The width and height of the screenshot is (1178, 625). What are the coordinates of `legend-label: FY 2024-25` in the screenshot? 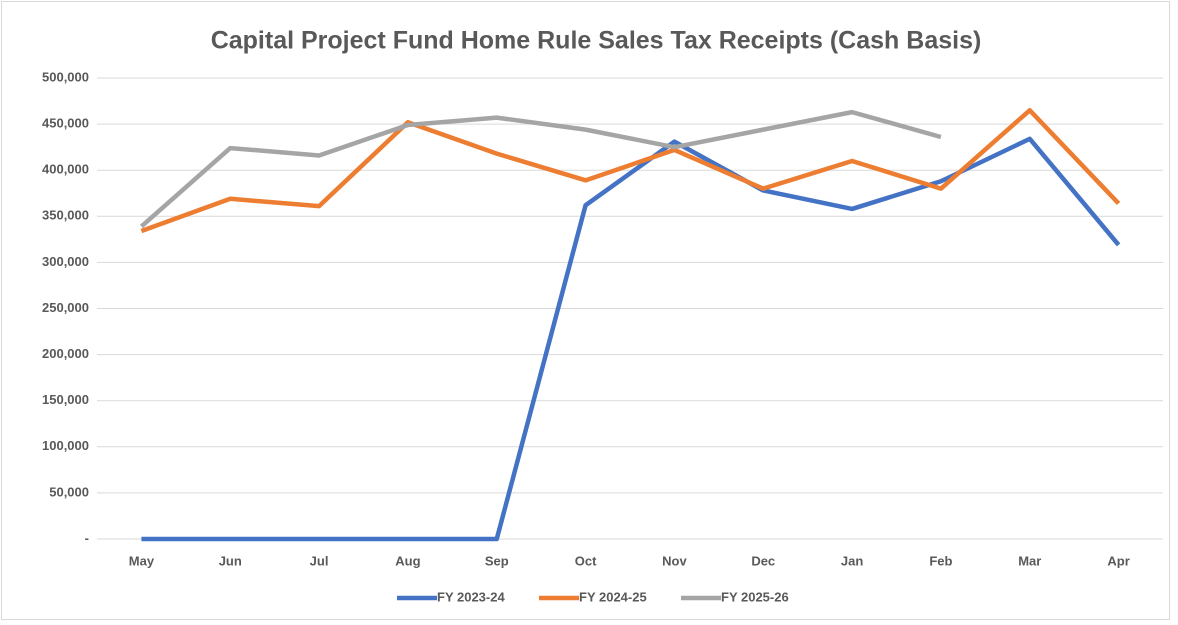 It's located at (613, 596).